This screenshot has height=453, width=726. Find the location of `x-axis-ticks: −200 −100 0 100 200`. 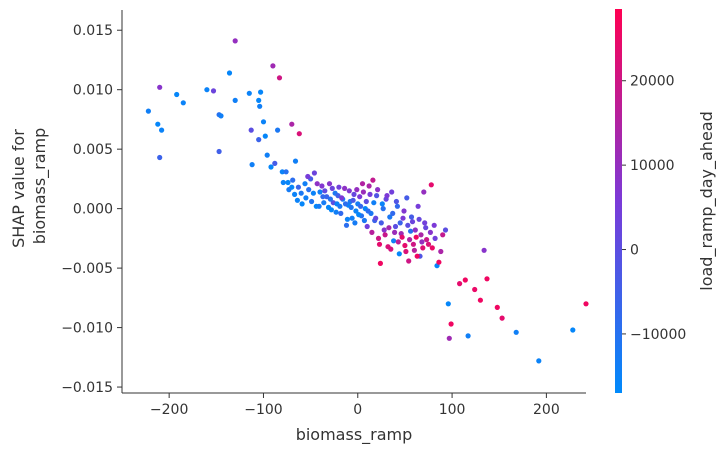

x-axis-ticks: −200 −100 0 100 200 is located at coordinates (355, 405).